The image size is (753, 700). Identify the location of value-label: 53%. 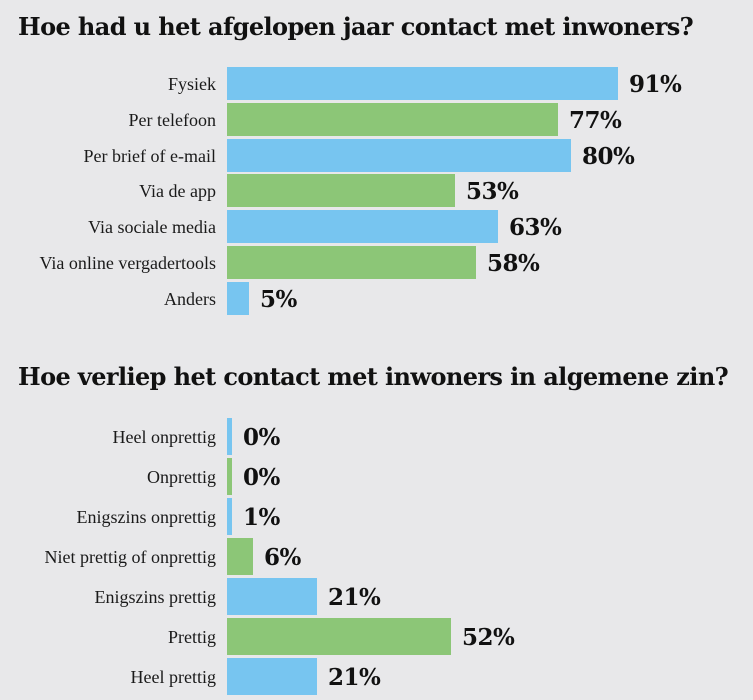
(492, 191).